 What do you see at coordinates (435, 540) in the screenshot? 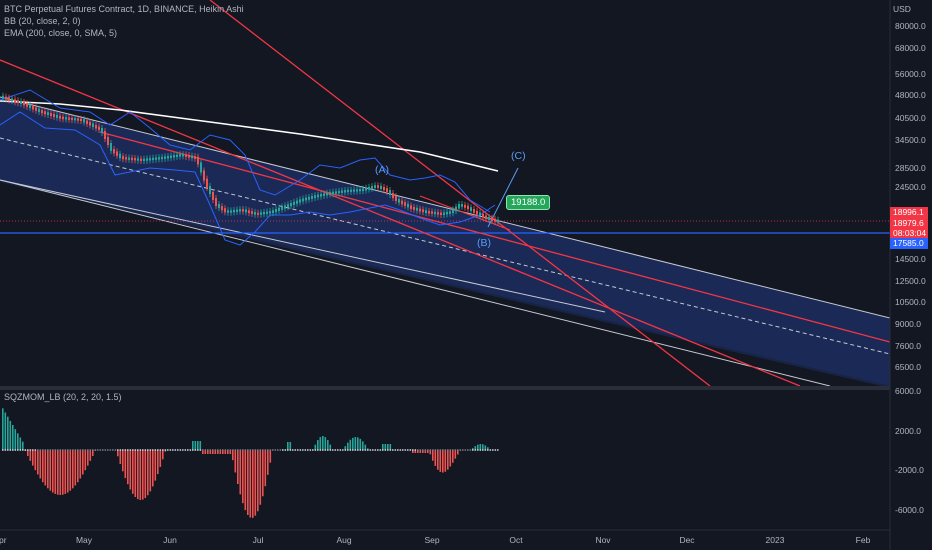
I see `time-axis: Apr May Jun Jul Aug Sep Oct Nov Dec 2023 Feb` at bounding box center [435, 540].